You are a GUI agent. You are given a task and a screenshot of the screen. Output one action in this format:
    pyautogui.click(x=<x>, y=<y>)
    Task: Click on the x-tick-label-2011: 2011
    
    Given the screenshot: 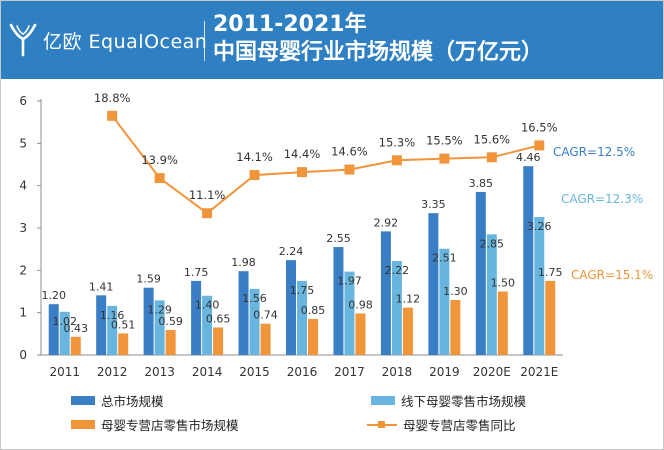 What is the action you would take?
    pyautogui.click(x=64, y=372)
    